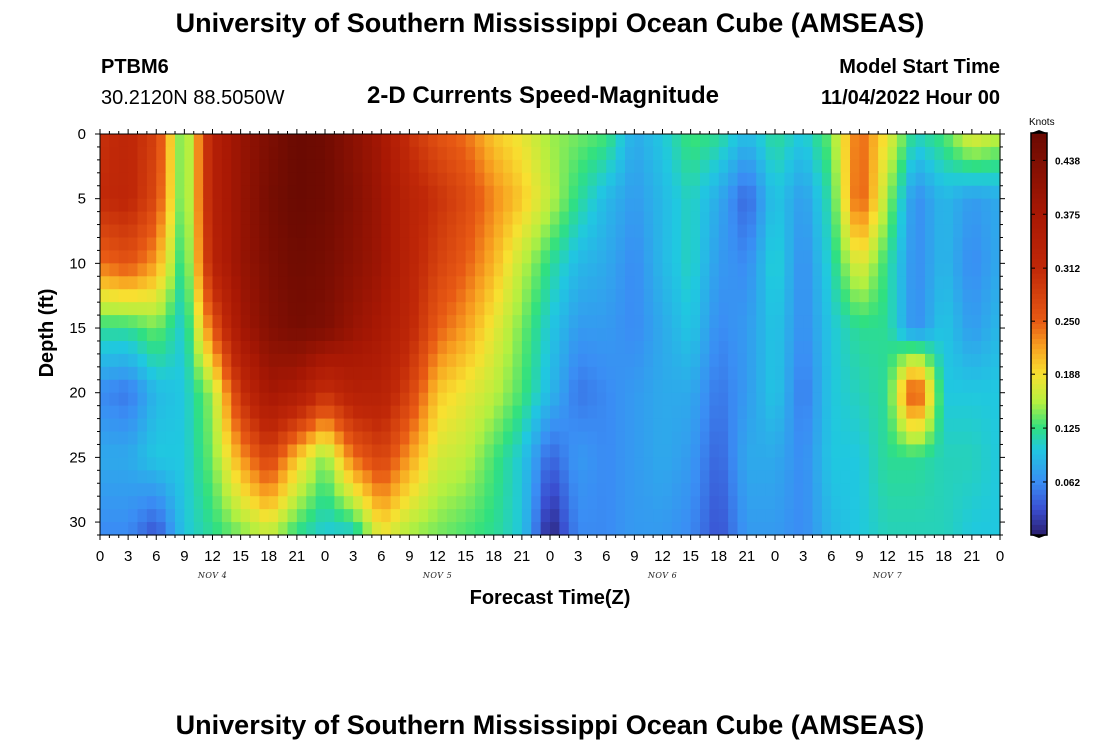 The image size is (1100, 750). Describe the element at coordinates (1067, 269) in the screenshot. I see `colorbar-tick-label: 0.312` at that location.